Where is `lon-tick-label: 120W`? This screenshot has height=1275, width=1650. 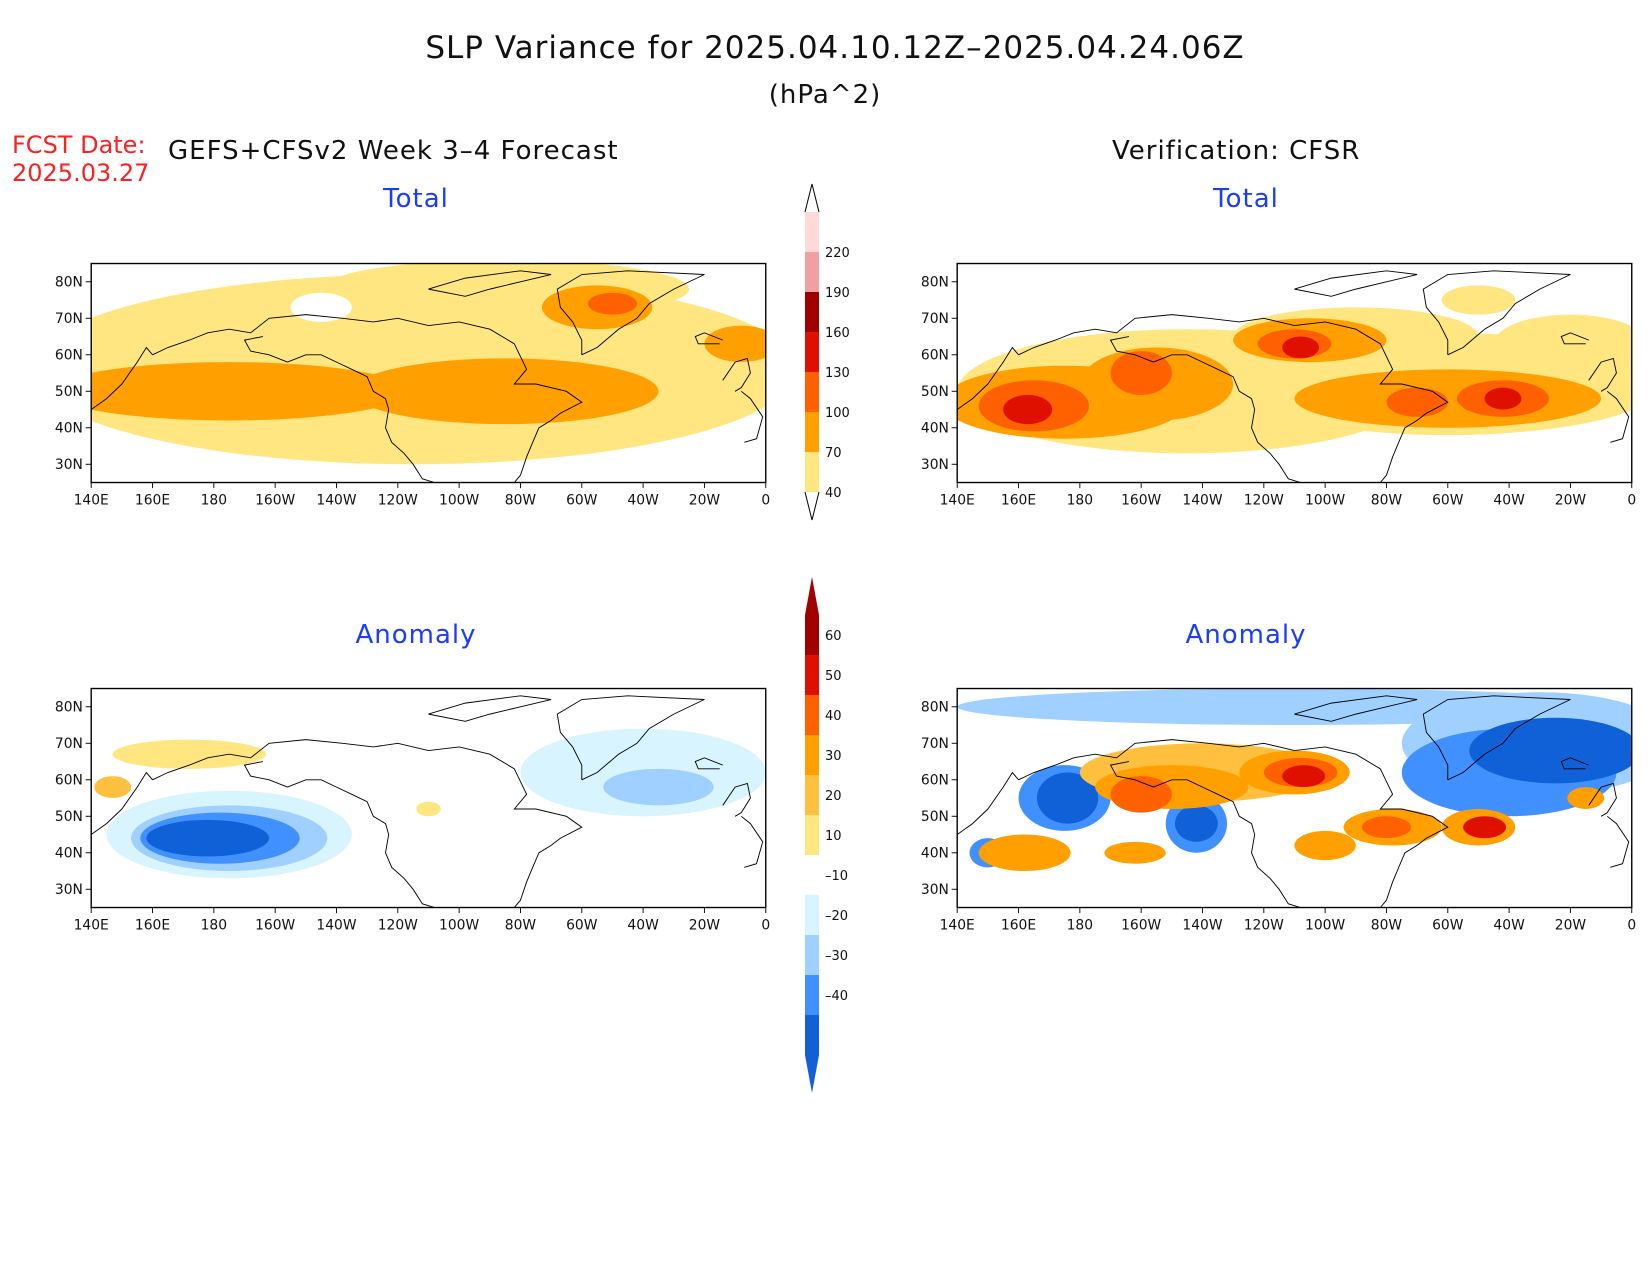 lon-tick-label: 120W is located at coordinates (1264, 926).